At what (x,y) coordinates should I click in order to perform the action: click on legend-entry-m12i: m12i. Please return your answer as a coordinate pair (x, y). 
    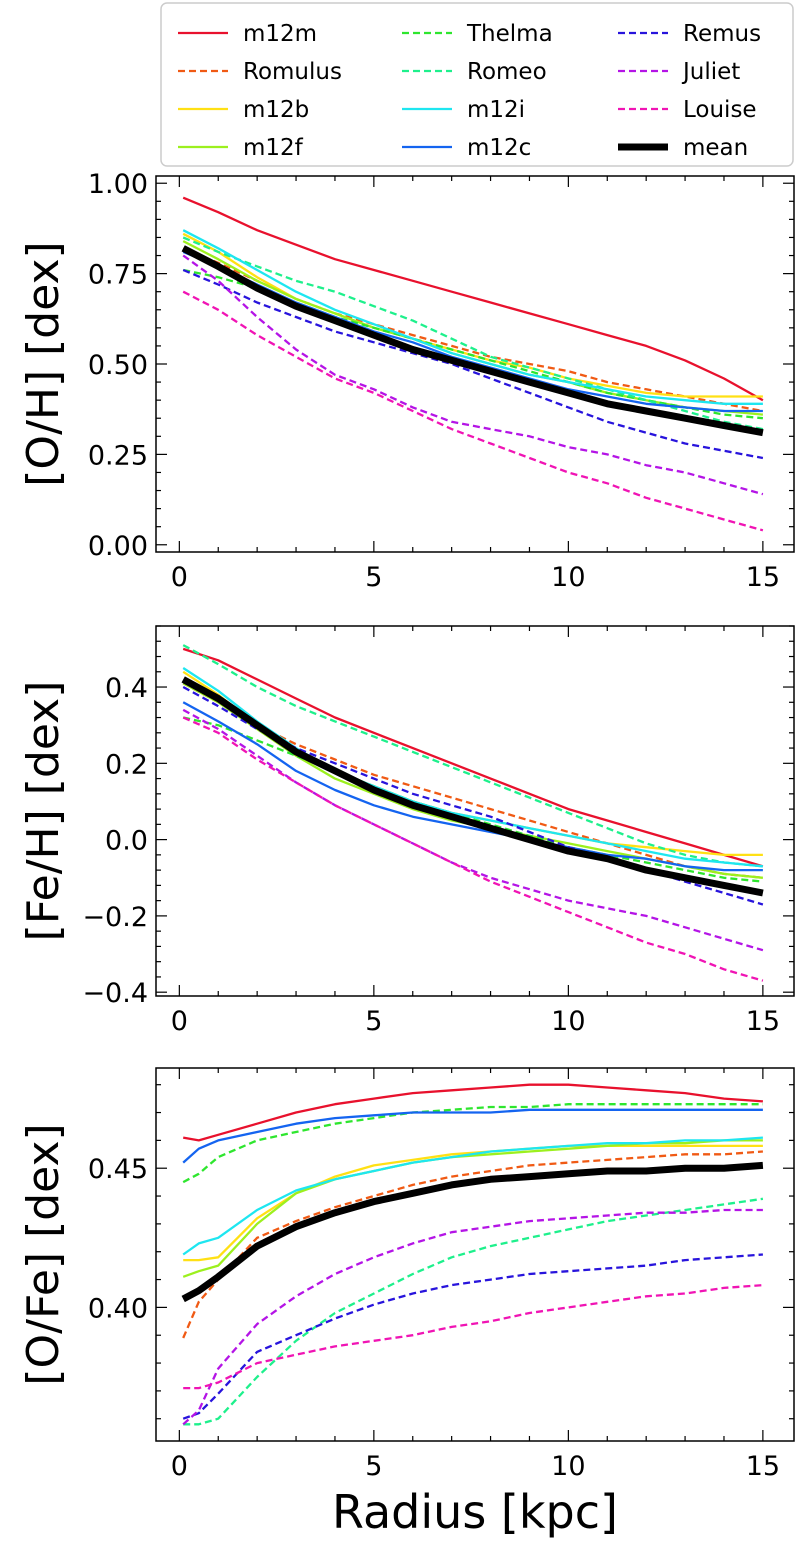
    Looking at the image, I should click on (463, 110).